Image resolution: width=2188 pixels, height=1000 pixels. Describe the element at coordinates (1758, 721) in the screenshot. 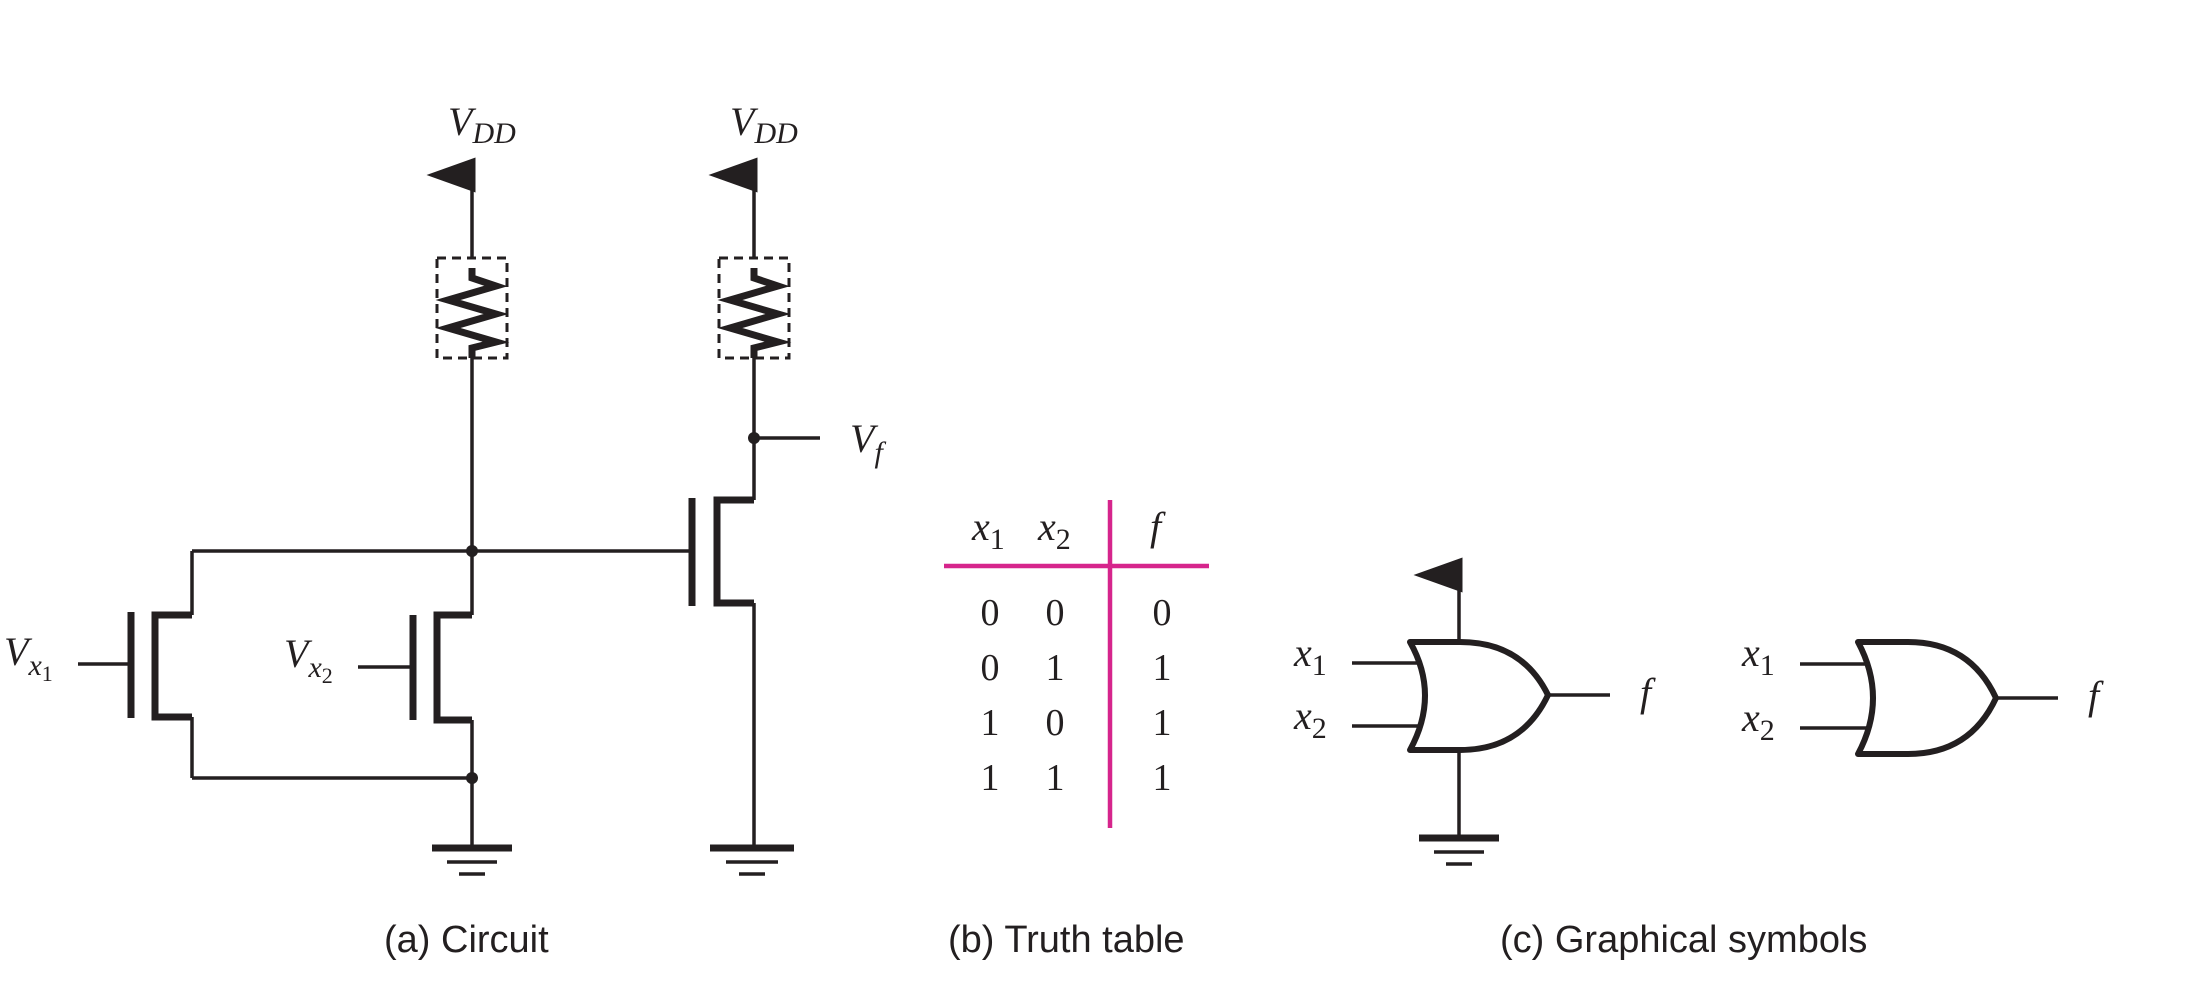

I see `gate2-x2-label: x2` at that location.